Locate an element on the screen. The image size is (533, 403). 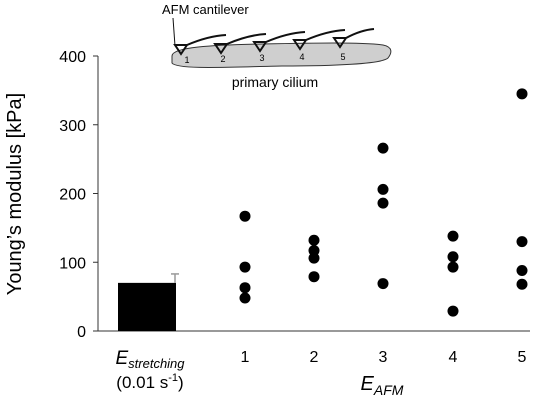
x-category-label: 5 is located at coordinates (522, 357).